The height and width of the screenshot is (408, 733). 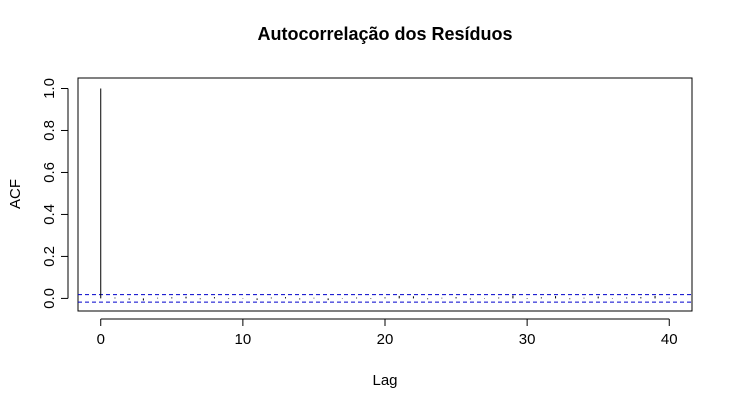 I want to click on x-axis: 0 10 20 30 40, so click(x=387, y=333).